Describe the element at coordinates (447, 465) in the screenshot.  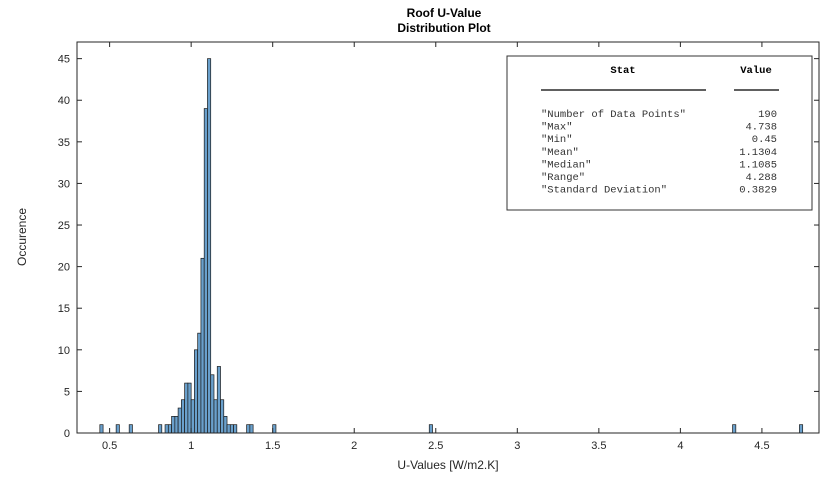
I see `x-axis-label: U-Values [W/m2.K]` at that location.